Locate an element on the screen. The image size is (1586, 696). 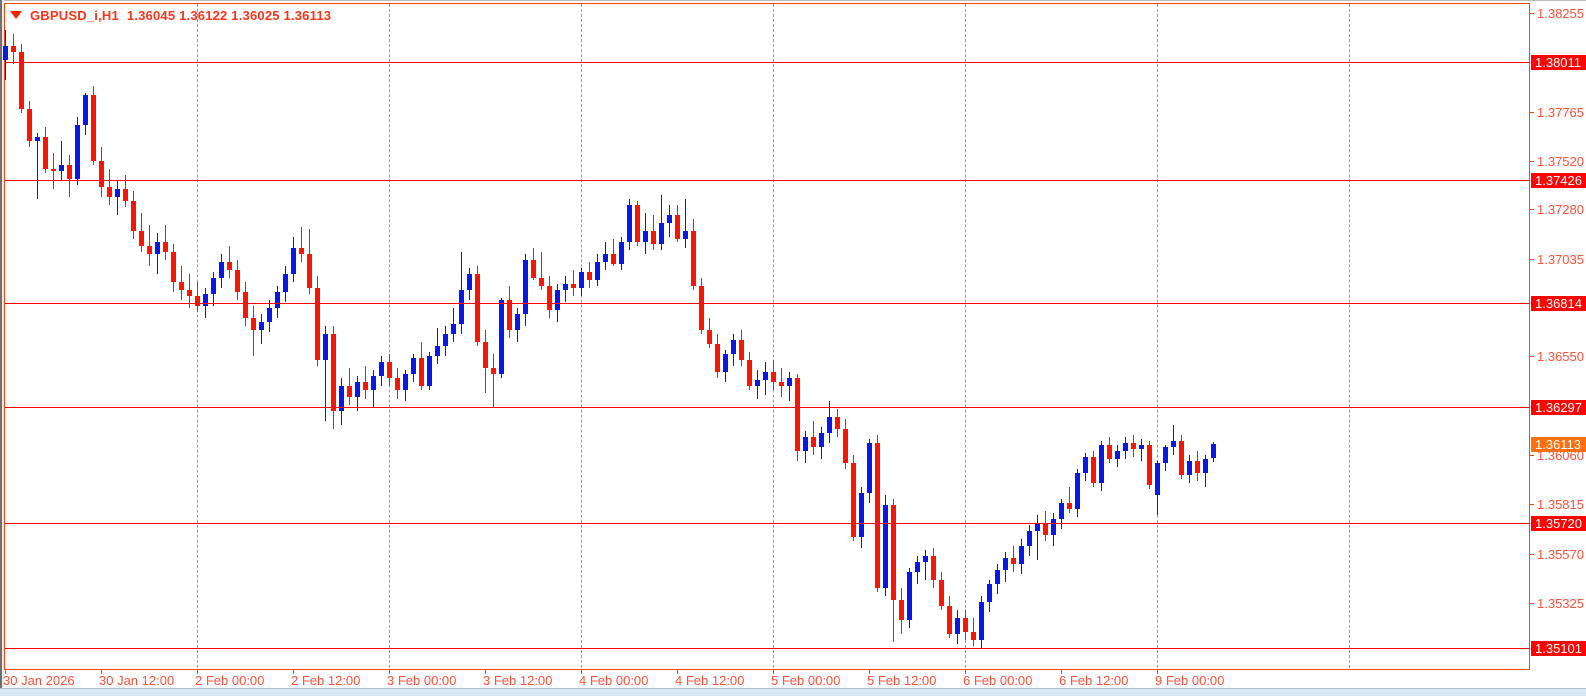
price-level-box: 1.36814 is located at coordinates (1558, 303).